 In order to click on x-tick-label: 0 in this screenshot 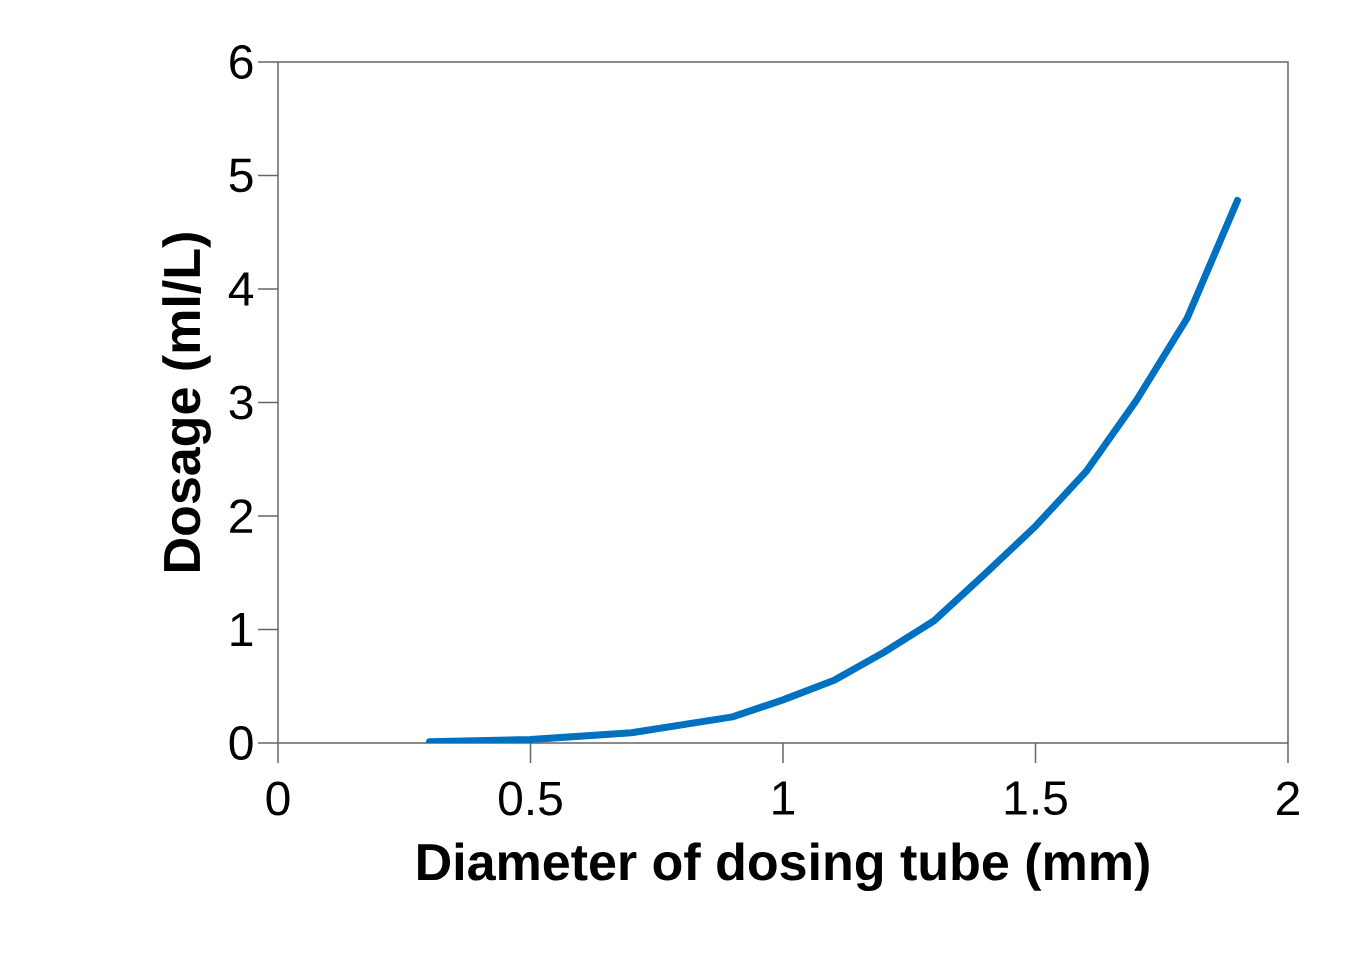, I will do `click(278, 798)`.